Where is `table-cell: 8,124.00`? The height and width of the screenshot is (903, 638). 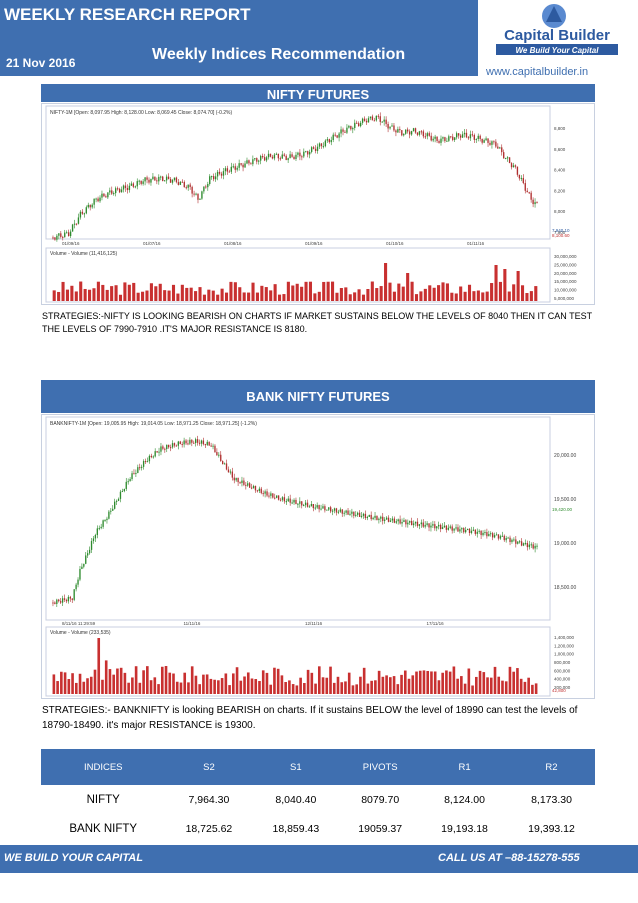 table-cell: 8,124.00 is located at coordinates (464, 799).